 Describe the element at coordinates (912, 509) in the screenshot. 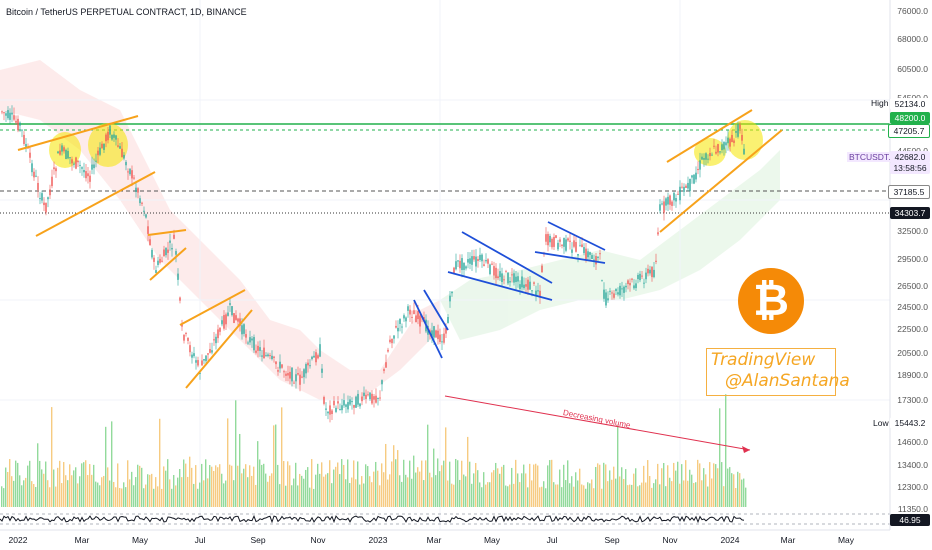

I see `price-tick: 11350.0` at that location.